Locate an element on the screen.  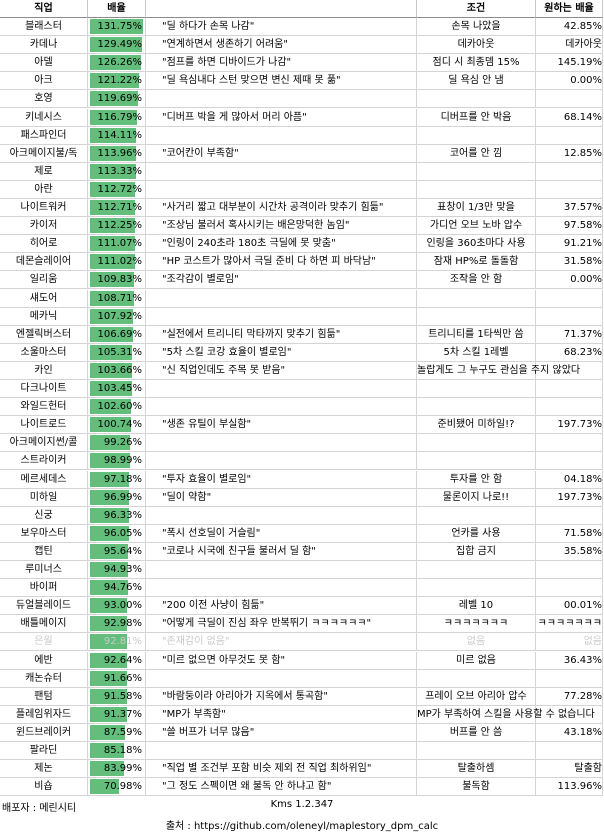
comment-cell: "5차 스킬 코강 효율이 별로임" is located at coordinates (281, 352).